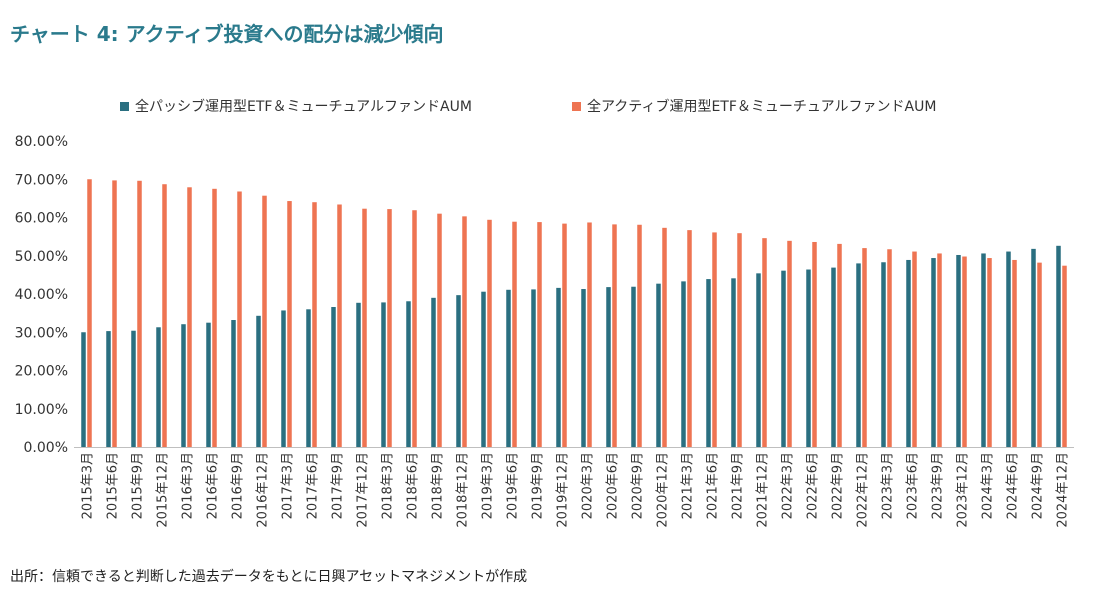  What do you see at coordinates (1013, 485) in the screenshot?
I see `x-tick-label: 2024年6月` at bounding box center [1013, 485].